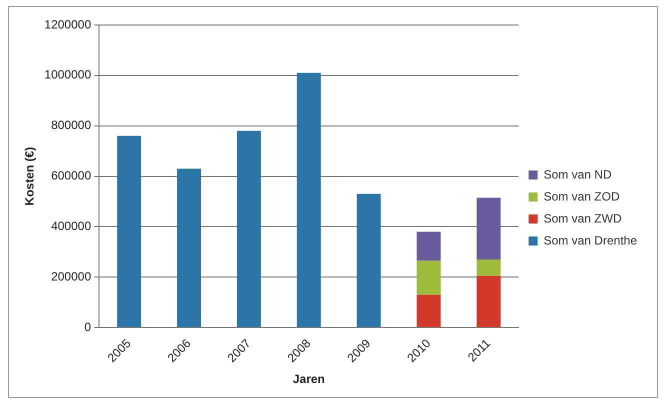 Image resolution: width=668 pixels, height=405 pixels. What do you see at coordinates (591, 240) in the screenshot?
I see `legend-label: Som van Drenthe` at bounding box center [591, 240].